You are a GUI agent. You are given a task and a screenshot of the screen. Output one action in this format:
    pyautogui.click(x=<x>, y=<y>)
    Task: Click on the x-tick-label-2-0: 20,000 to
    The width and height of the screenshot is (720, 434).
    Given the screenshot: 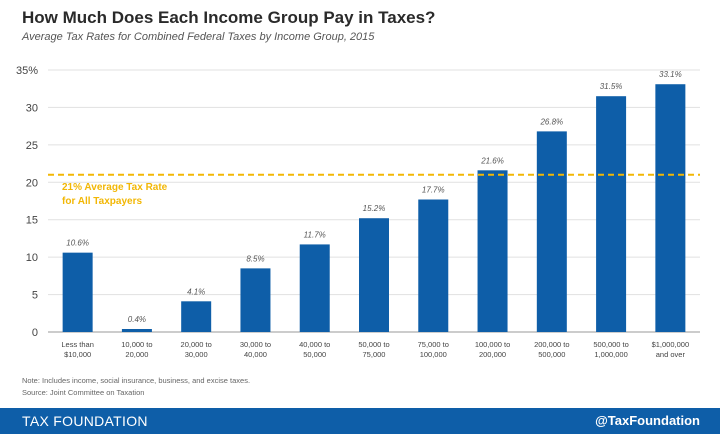 What is the action you would take?
    pyautogui.click(x=196, y=344)
    